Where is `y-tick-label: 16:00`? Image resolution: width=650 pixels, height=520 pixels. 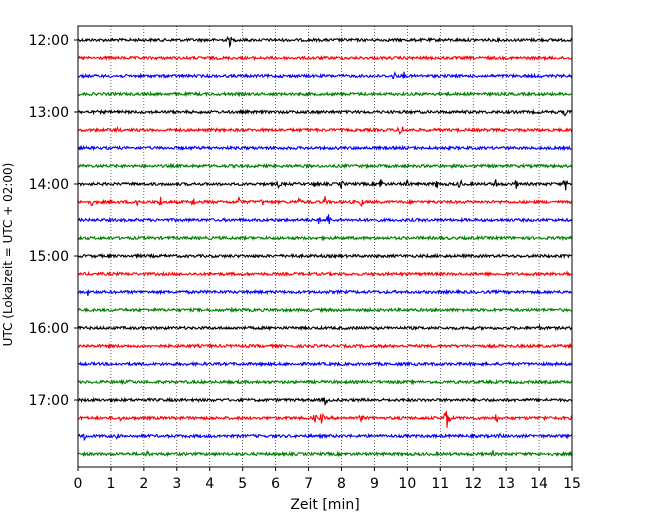 y-tick-label: 16:00 is located at coordinates (49, 329).